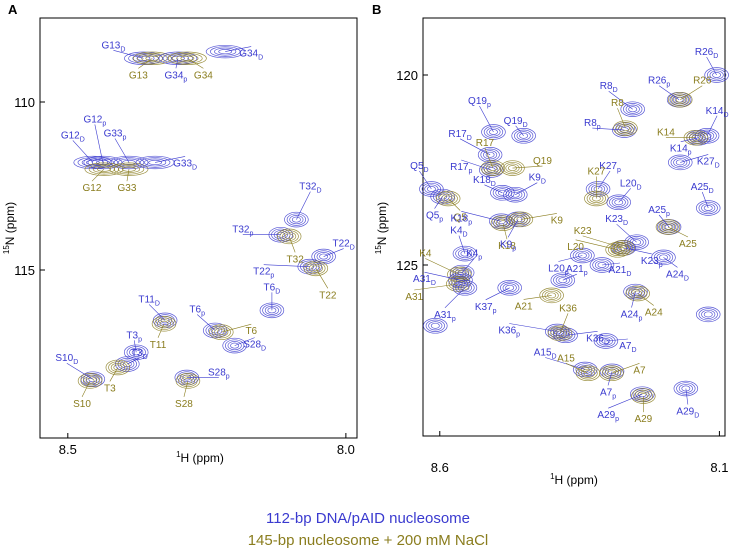  I want to click on peak-label: K37p, so click(486, 308).